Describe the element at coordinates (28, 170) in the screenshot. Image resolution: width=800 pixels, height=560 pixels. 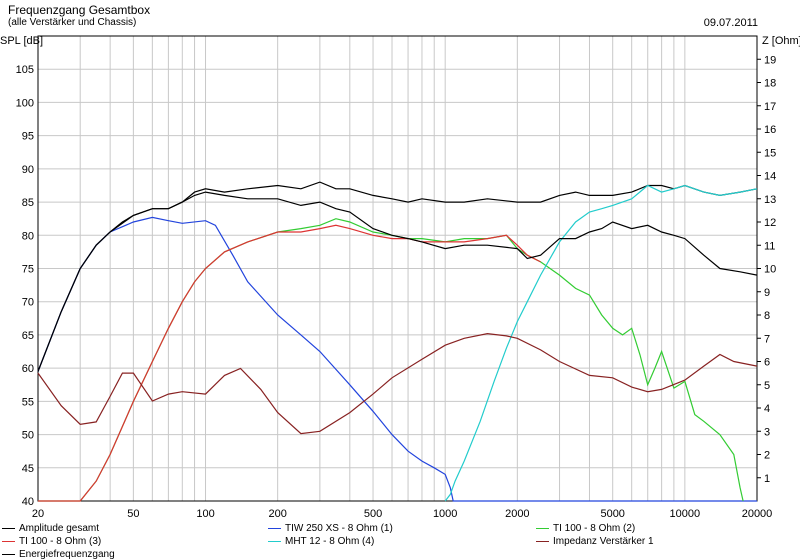
I see `y-tick-label: 90` at that location.